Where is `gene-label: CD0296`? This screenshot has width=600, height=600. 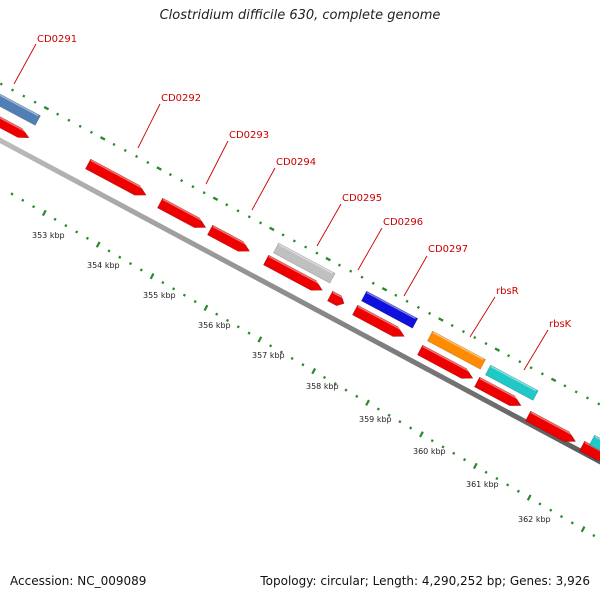 gene-label: CD0296 is located at coordinates (403, 222).